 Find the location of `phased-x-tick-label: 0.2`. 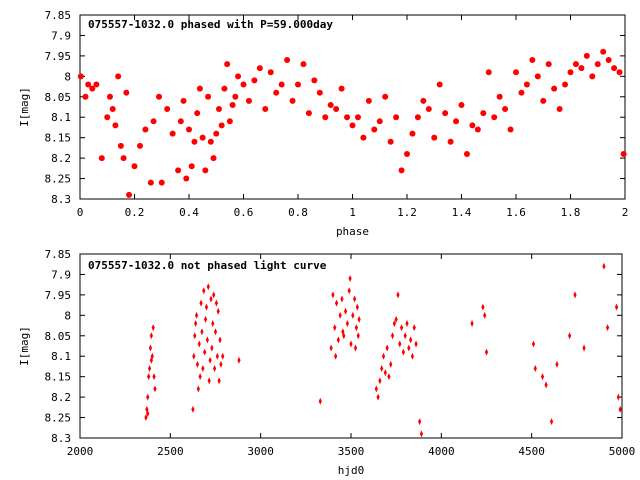

phased-x-tick-label: 0.2 is located at coordinates (135, 212).